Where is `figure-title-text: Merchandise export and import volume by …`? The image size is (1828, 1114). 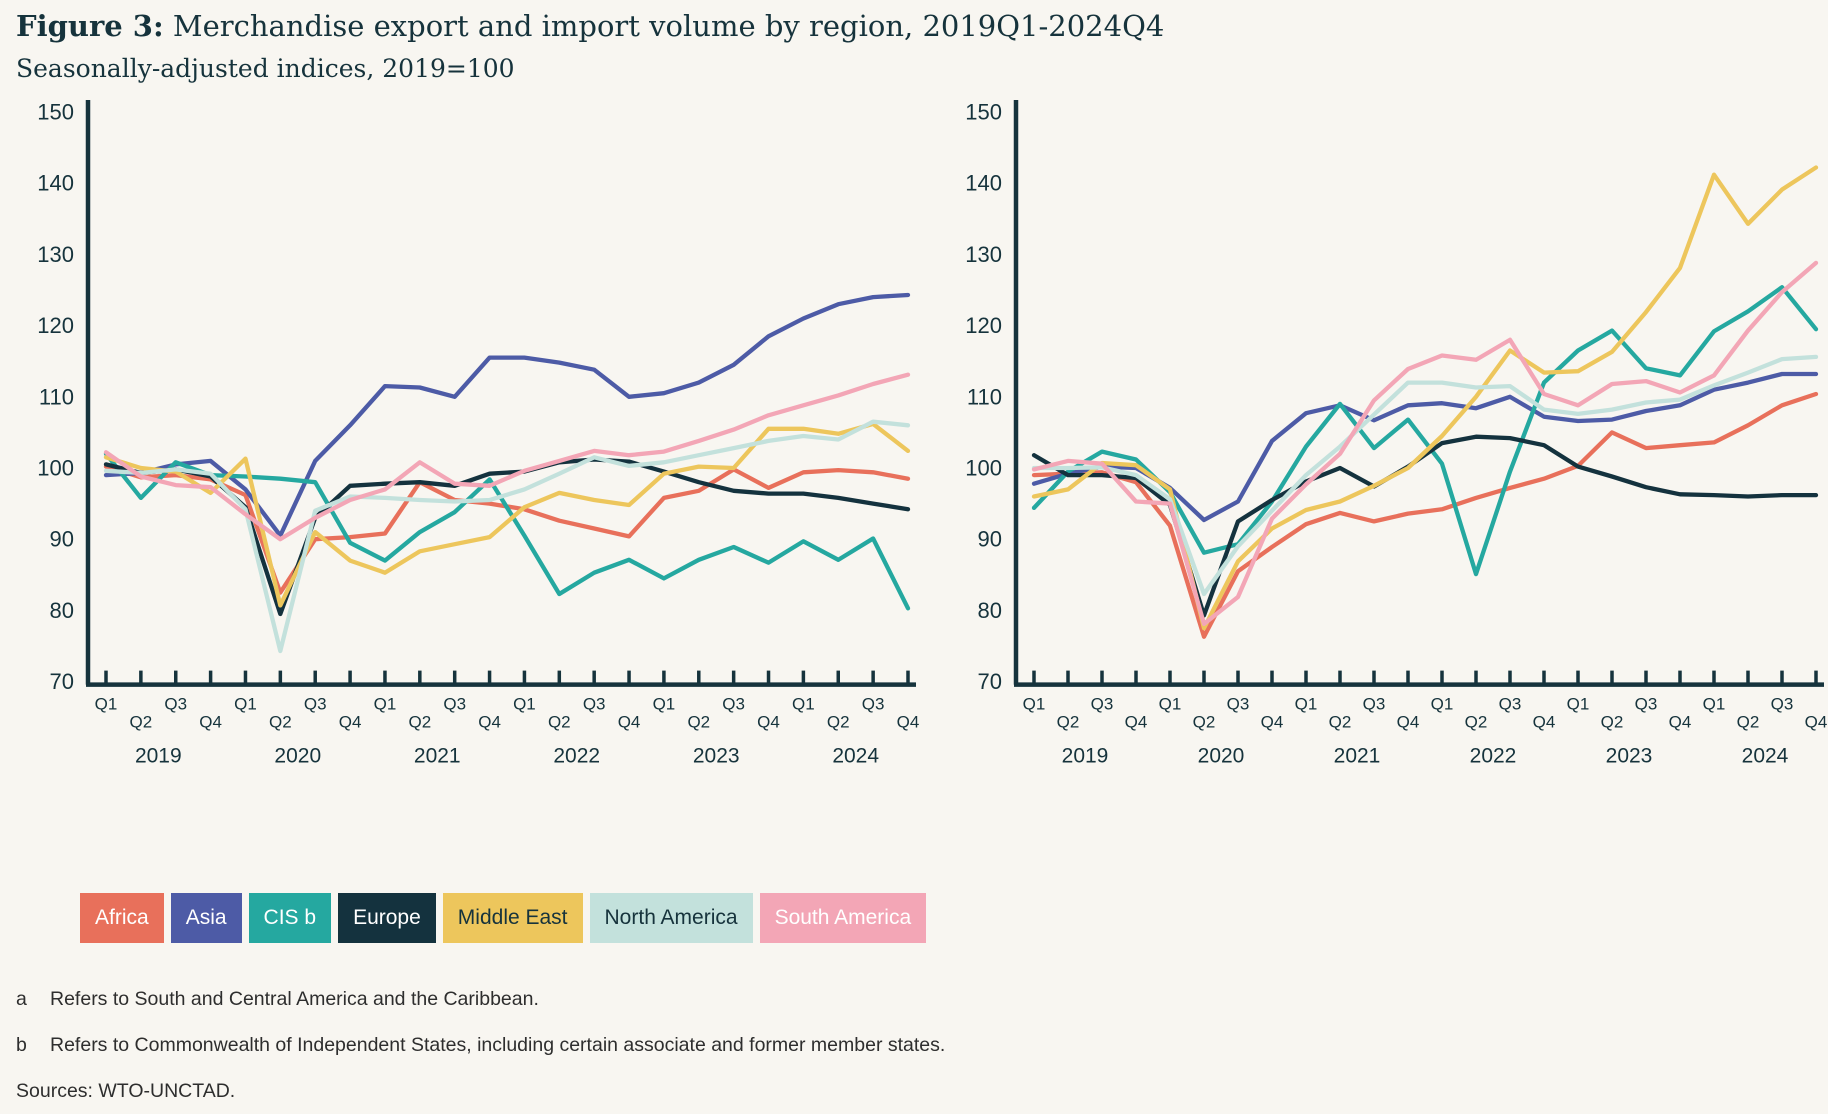
figure-title-text: Merchandise export and import volume by … is located at coordinates (664, 26).